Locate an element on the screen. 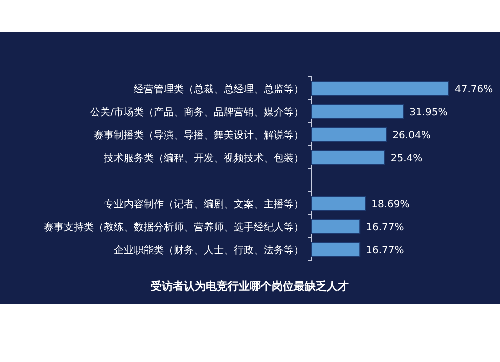 The width and height of the screenshot is (500, 362). y-tick-label: 技术服务类（编程、开发、视频技术、包装） is located at coordinates (203, 158).